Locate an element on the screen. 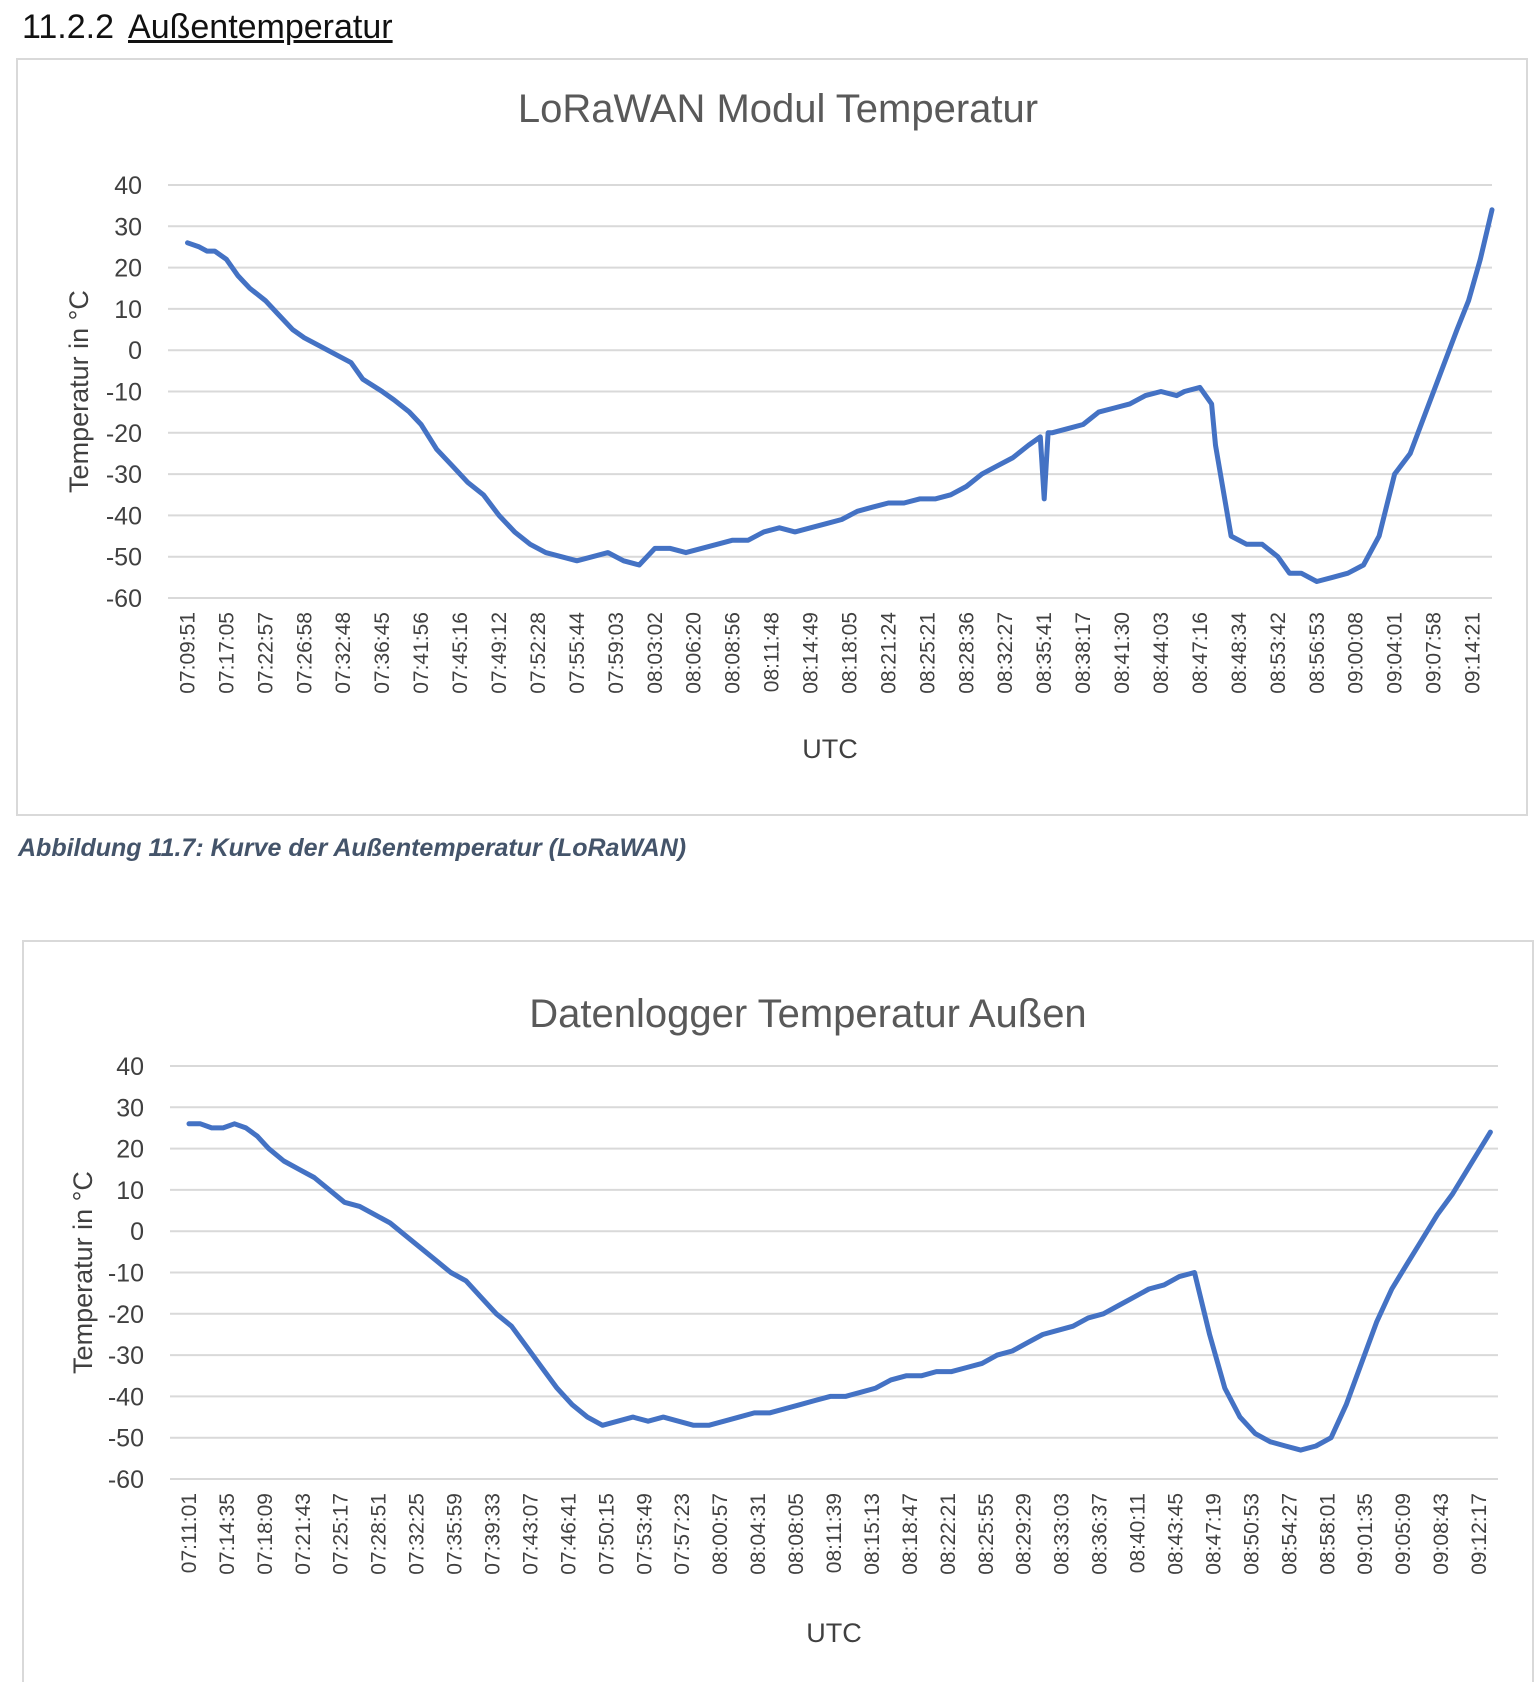 The width and height of the screenshot is (1534, 1684). x-tick-label: 07:59:03 is located at coordinates (616, 653).